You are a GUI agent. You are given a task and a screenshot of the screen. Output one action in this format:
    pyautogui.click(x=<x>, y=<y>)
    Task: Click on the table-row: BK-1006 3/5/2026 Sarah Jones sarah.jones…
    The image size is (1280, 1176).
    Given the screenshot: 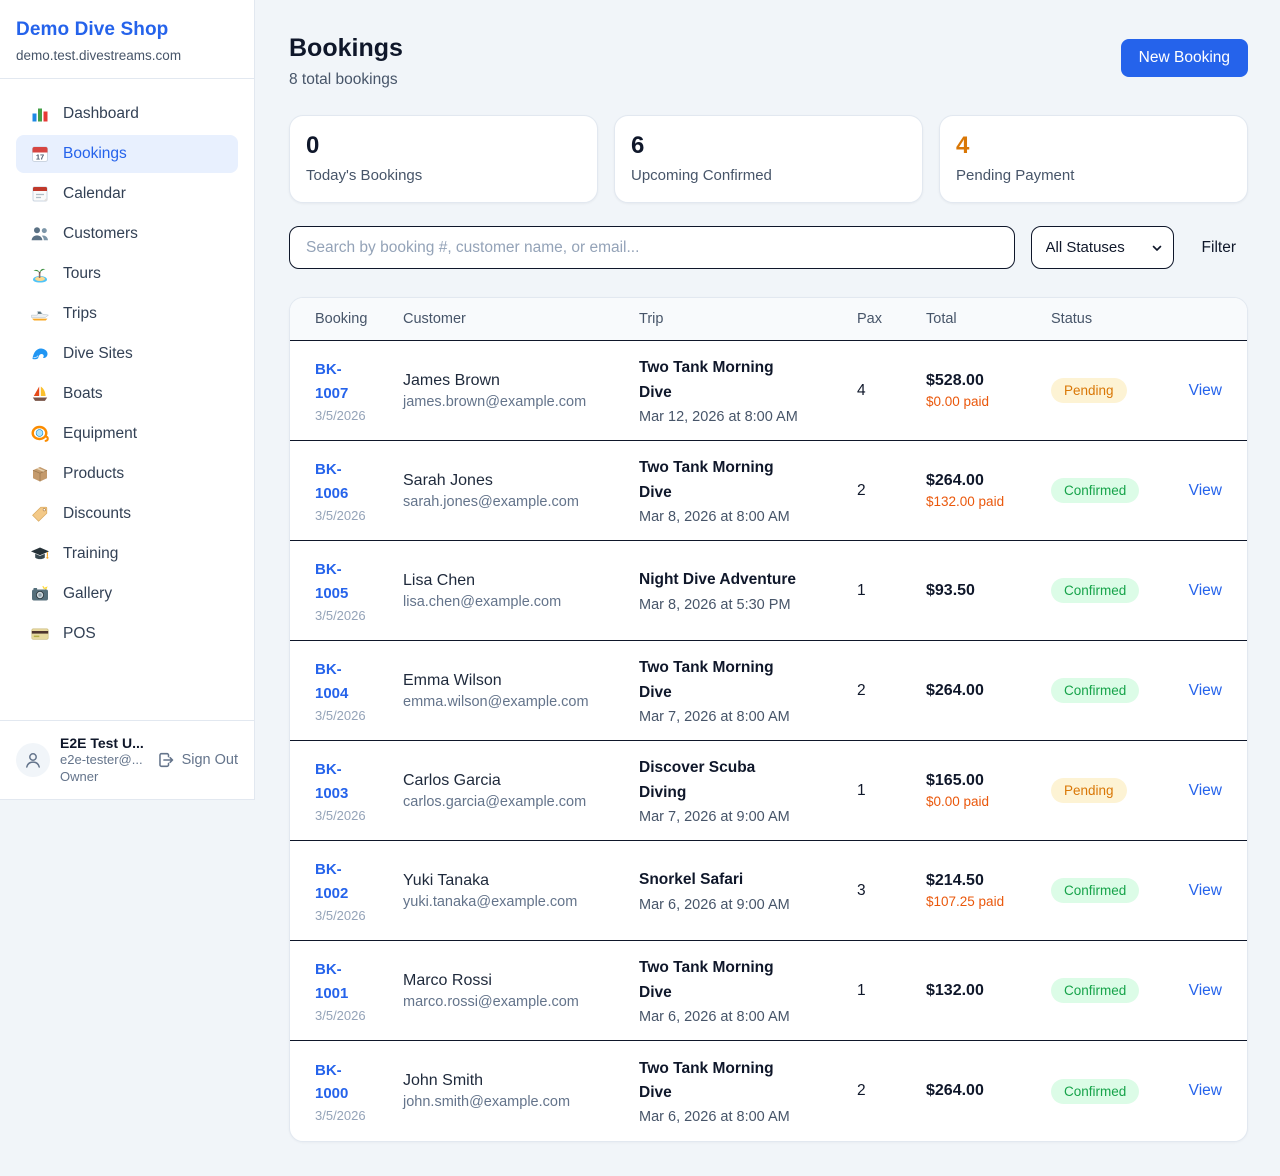 What is the action you would take?
    pyautogui.click(x=768, y=491)
    